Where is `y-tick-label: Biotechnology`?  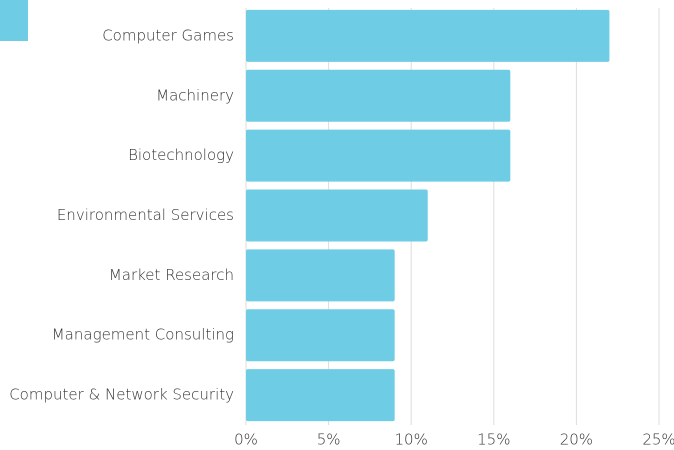 y-tick-label: Biotechnology is located at coordinates (181, 155).